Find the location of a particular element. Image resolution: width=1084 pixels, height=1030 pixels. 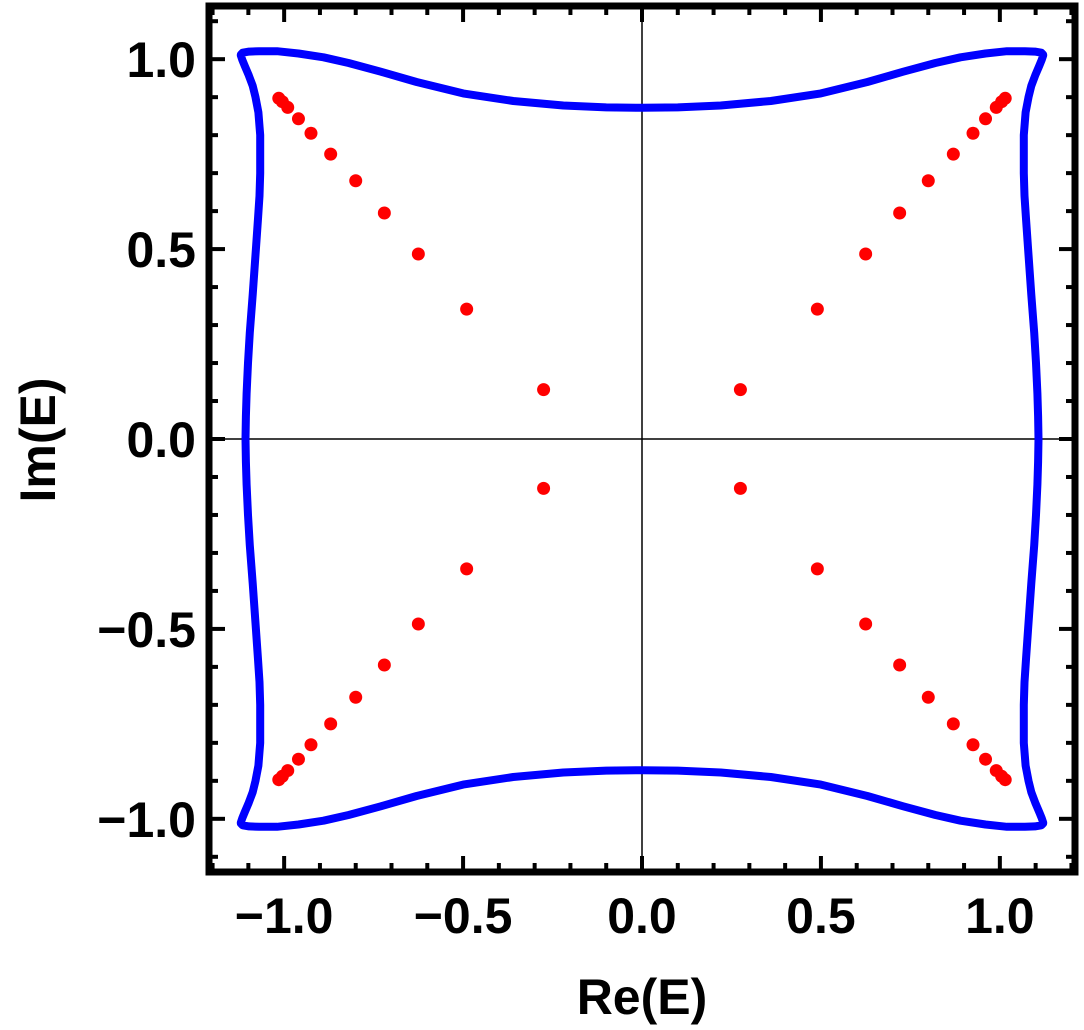

x-tick-labels: −1.0 −0.5 0.0 0.5 1.0 is located at coordinates (635, 916).